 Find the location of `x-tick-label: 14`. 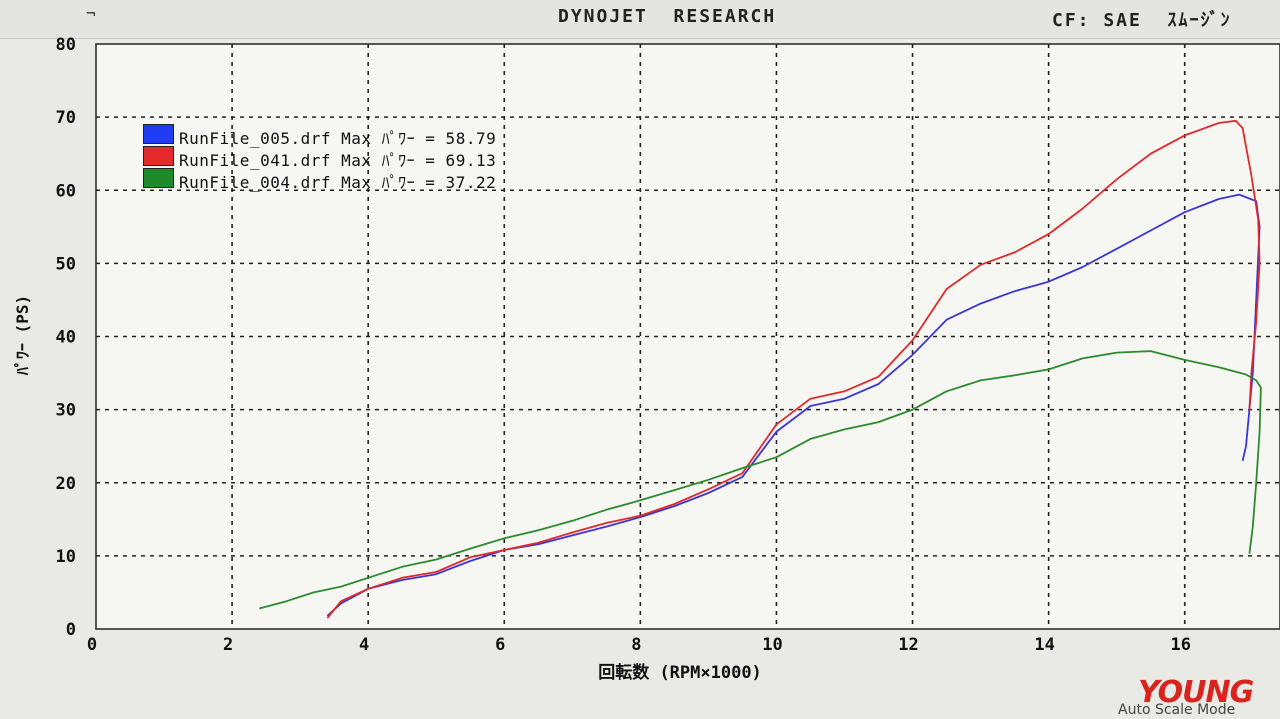

x-tick-label: 14 is located at coordinates (1044, 645).